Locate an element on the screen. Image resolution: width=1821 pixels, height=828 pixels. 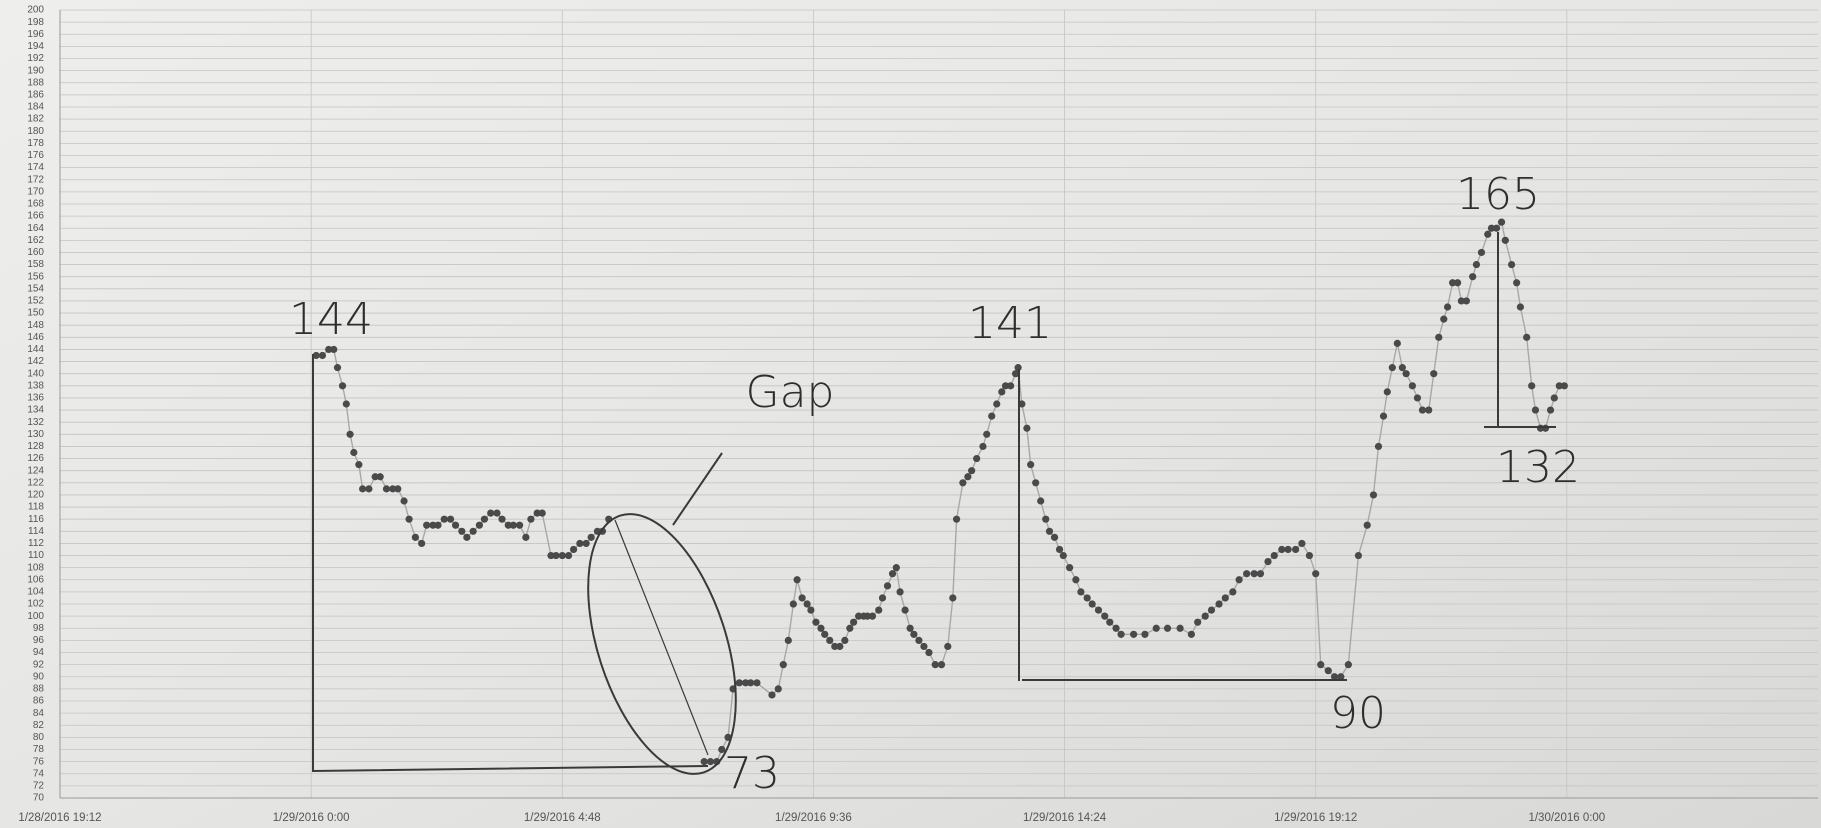
y-tick-label: 136 is located at coordinates (35, 398).